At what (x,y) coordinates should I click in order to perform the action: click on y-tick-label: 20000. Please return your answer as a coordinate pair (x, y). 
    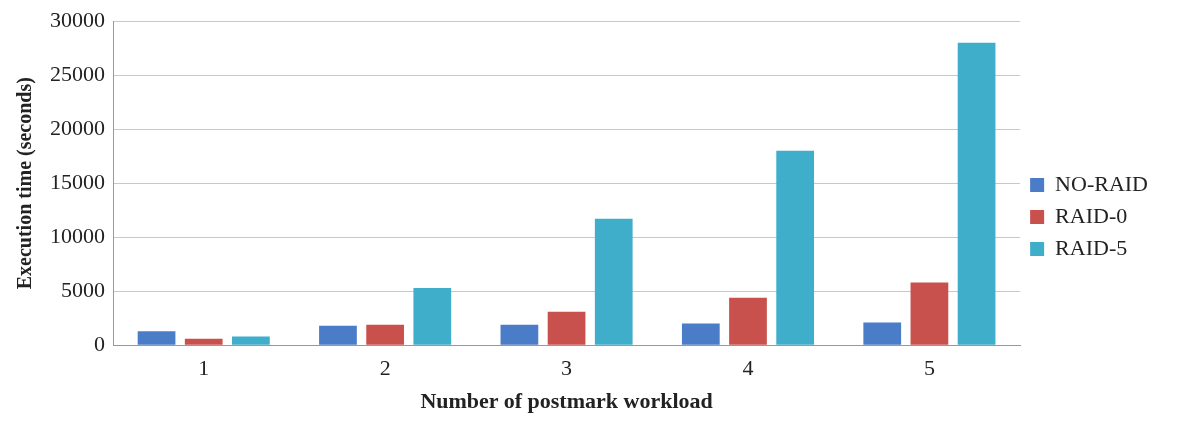
    Looking at the image, I should click on (77, 127).